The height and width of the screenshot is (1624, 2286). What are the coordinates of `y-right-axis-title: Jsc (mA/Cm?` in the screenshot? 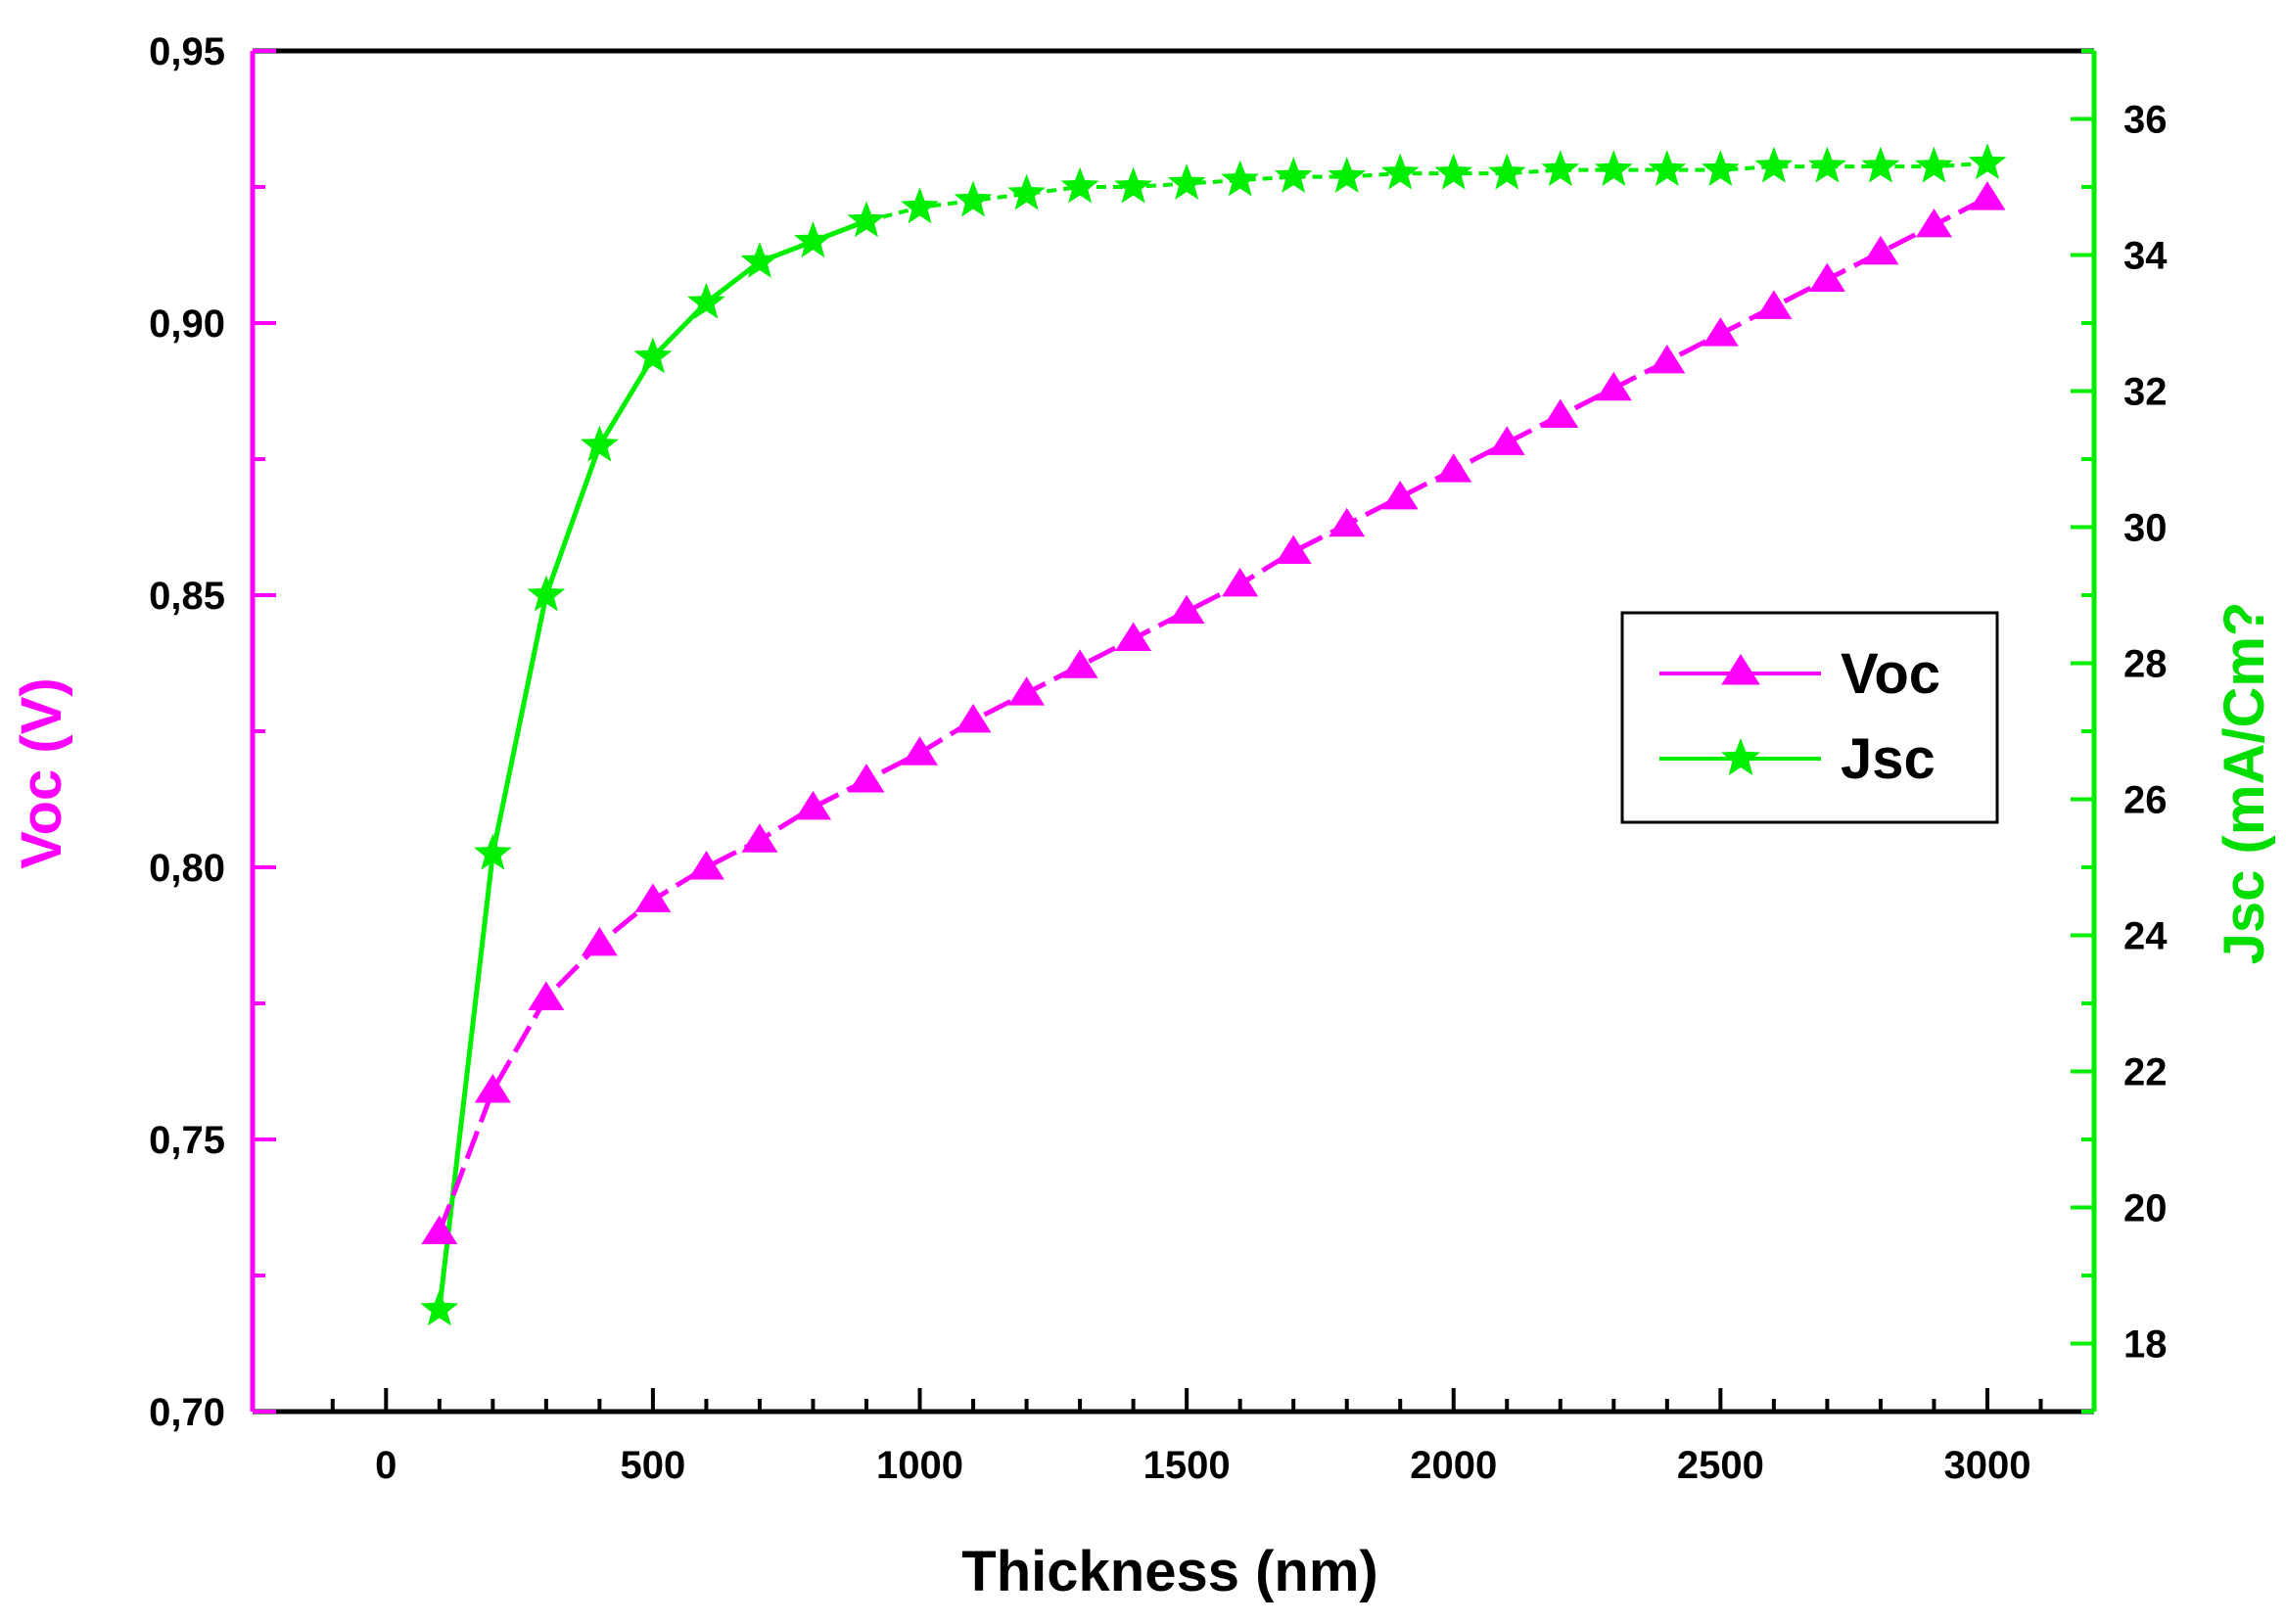 It's located at (2244, 783).